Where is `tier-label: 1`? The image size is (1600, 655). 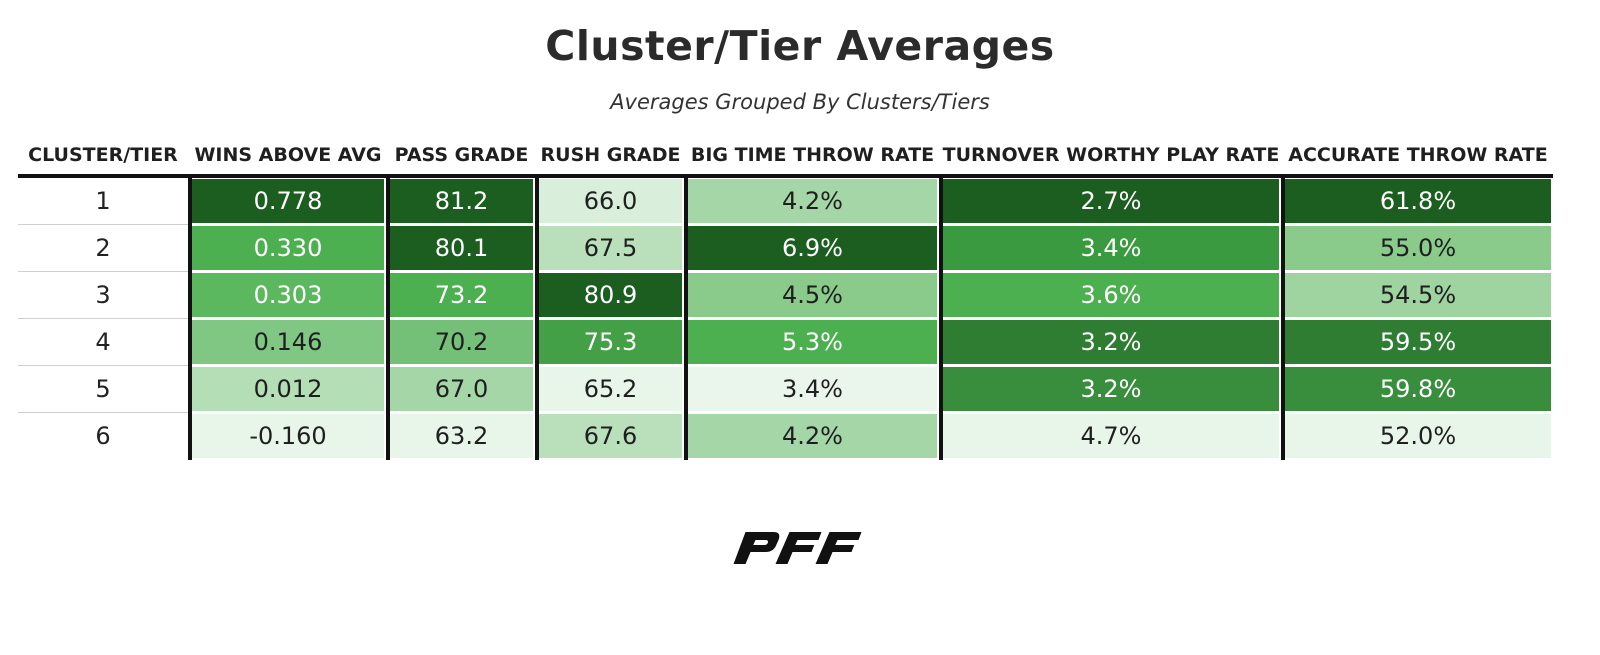
tier-label: 1 is located at coordinates (103, 201).